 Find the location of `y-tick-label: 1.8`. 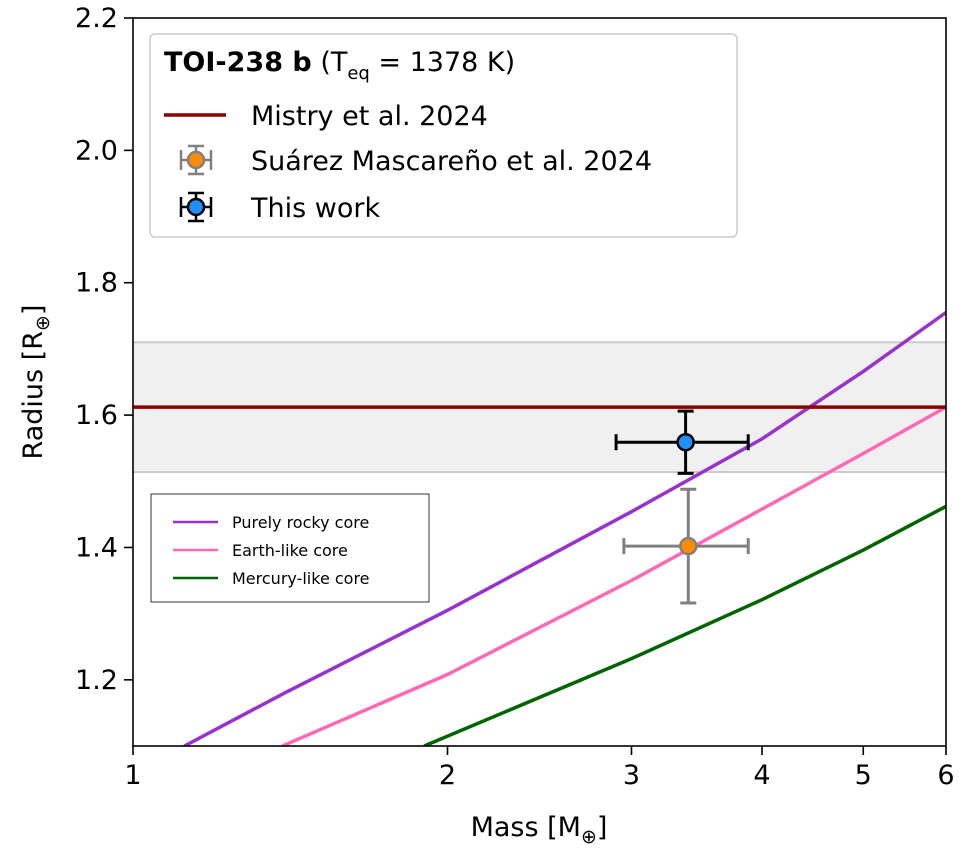

y-tick-label: 1.8 is located at coordinates (96, 283).